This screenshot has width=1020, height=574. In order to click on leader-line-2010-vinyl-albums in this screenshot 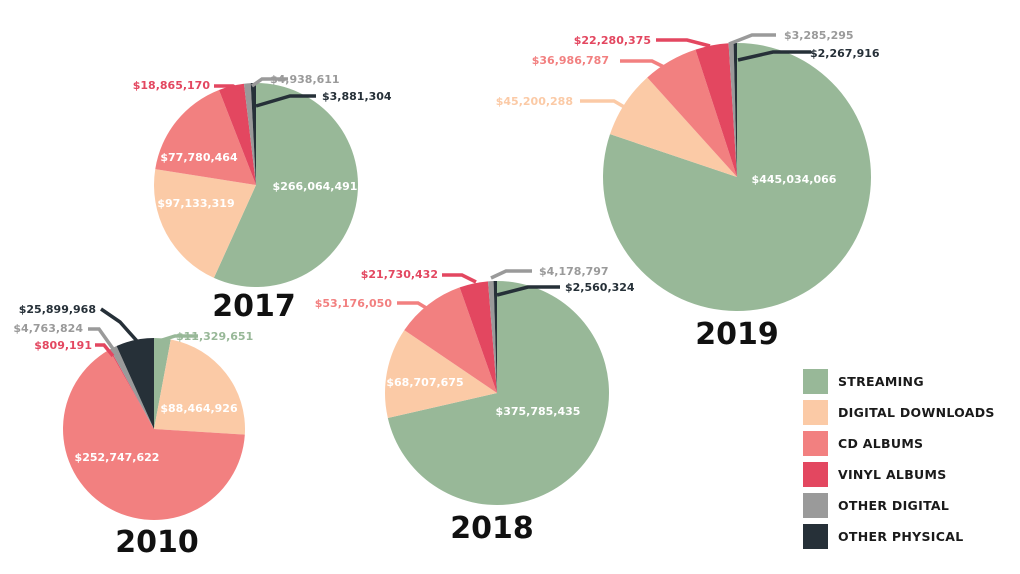, I will do `click(105, 350)`.